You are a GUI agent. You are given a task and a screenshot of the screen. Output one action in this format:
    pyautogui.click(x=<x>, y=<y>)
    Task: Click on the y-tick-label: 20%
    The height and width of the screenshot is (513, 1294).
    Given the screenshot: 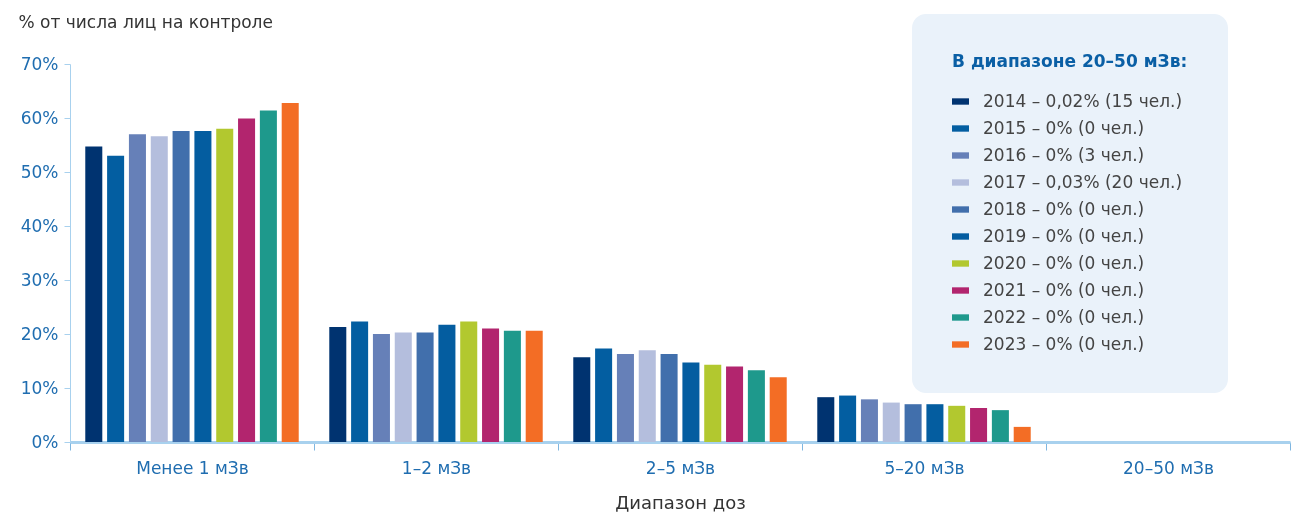 What is the action you would take?
    pyautogui.click(x=39, y=333)
    